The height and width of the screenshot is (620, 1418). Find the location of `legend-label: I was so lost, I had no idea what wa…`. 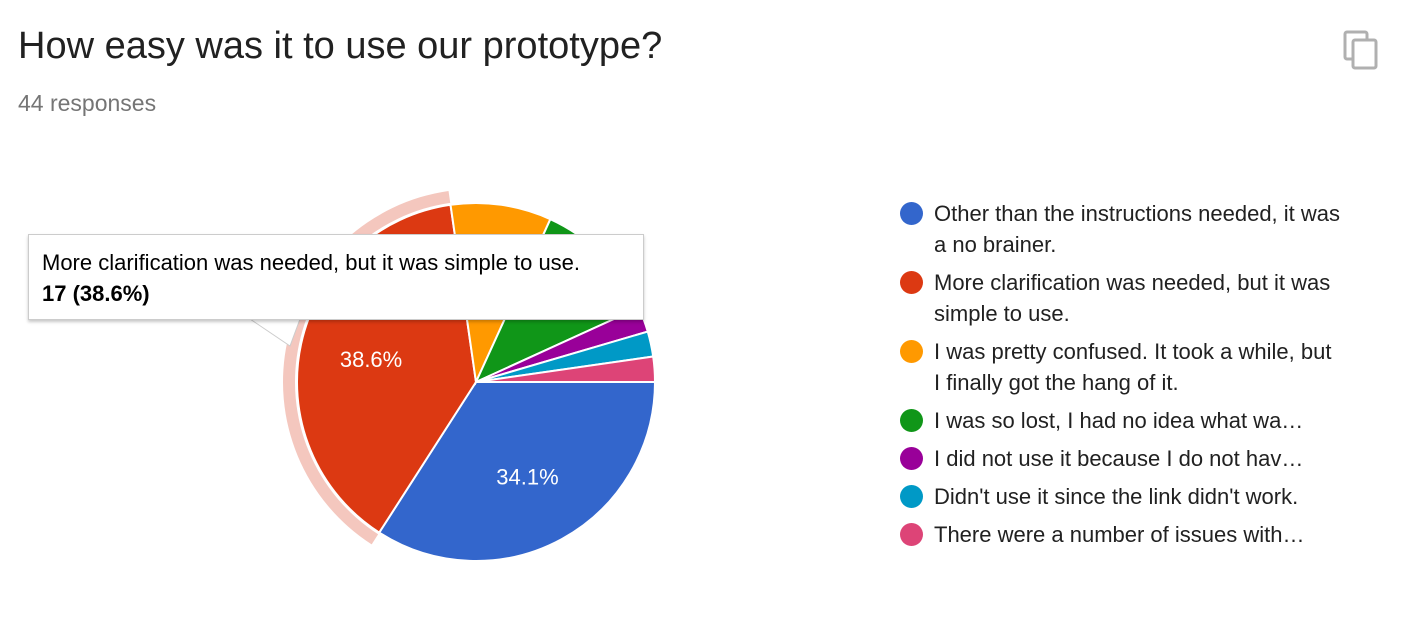

legend-label: I was so lost, I had no idea what wa… is located at coordinates (1119, 420).